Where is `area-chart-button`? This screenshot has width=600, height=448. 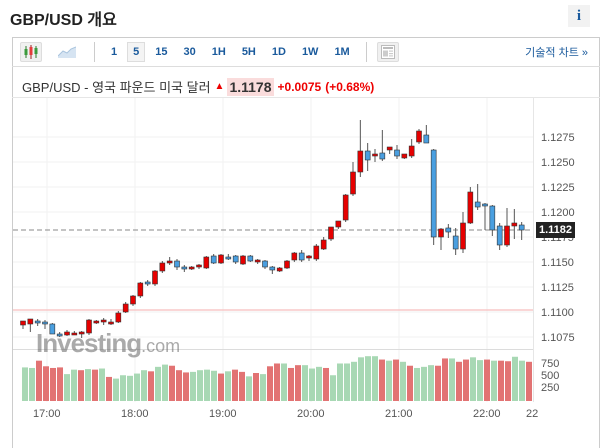
area-chart-button is located at coordinates (67, 52).